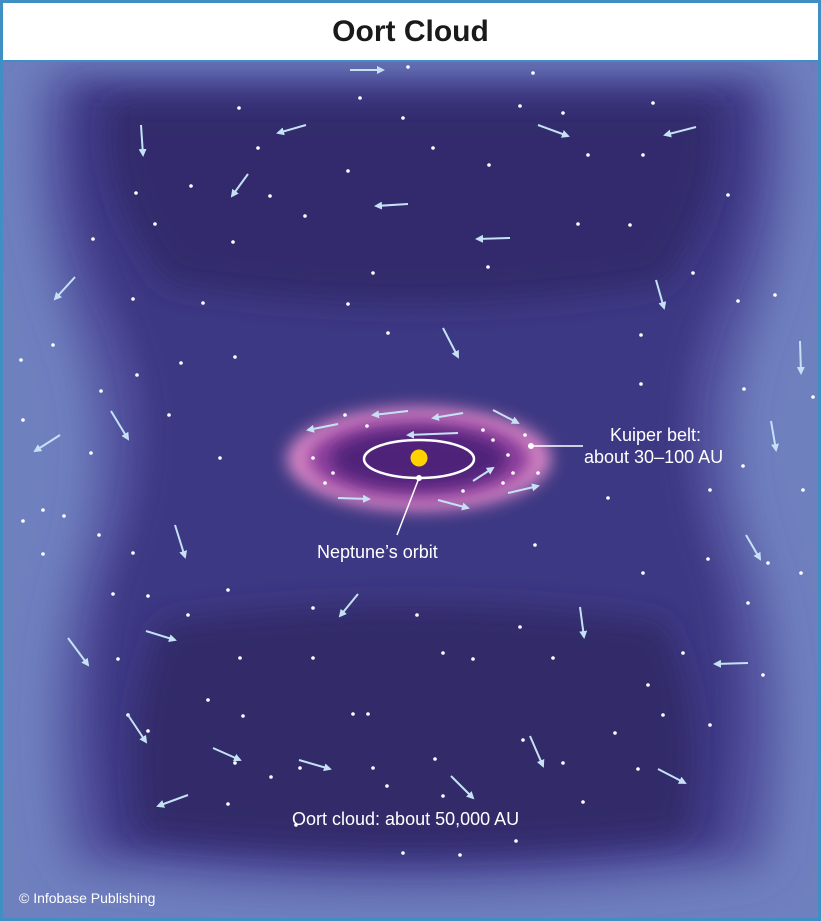  Describe the element at coordinates (87, 898) in the screenshot. I see `copyright-credit: © Infobase Publishing` at that location.